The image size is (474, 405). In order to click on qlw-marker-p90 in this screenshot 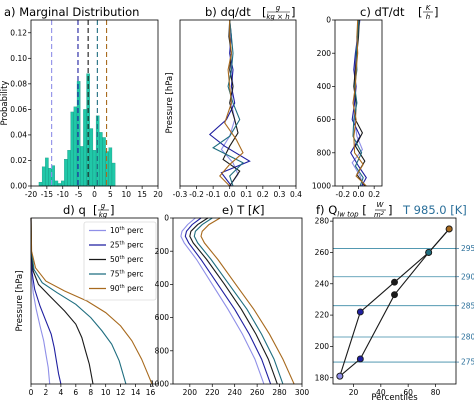, I will do `click(449, 229)`.